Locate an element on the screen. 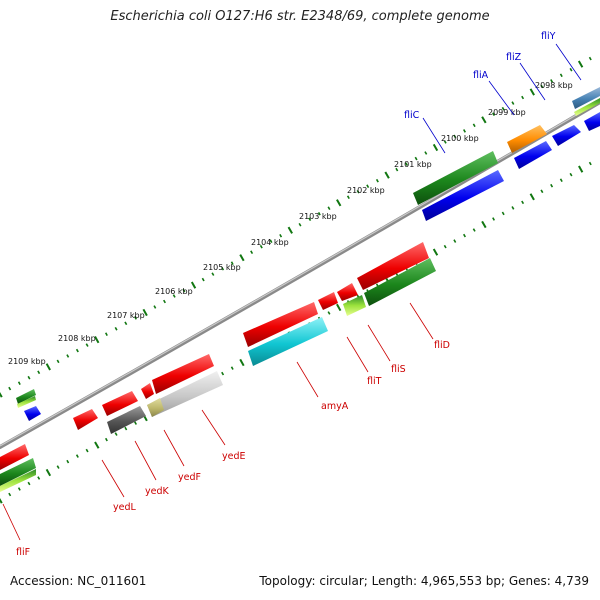  gene-label-yedK: yedK is located at coordinates (157, 491).